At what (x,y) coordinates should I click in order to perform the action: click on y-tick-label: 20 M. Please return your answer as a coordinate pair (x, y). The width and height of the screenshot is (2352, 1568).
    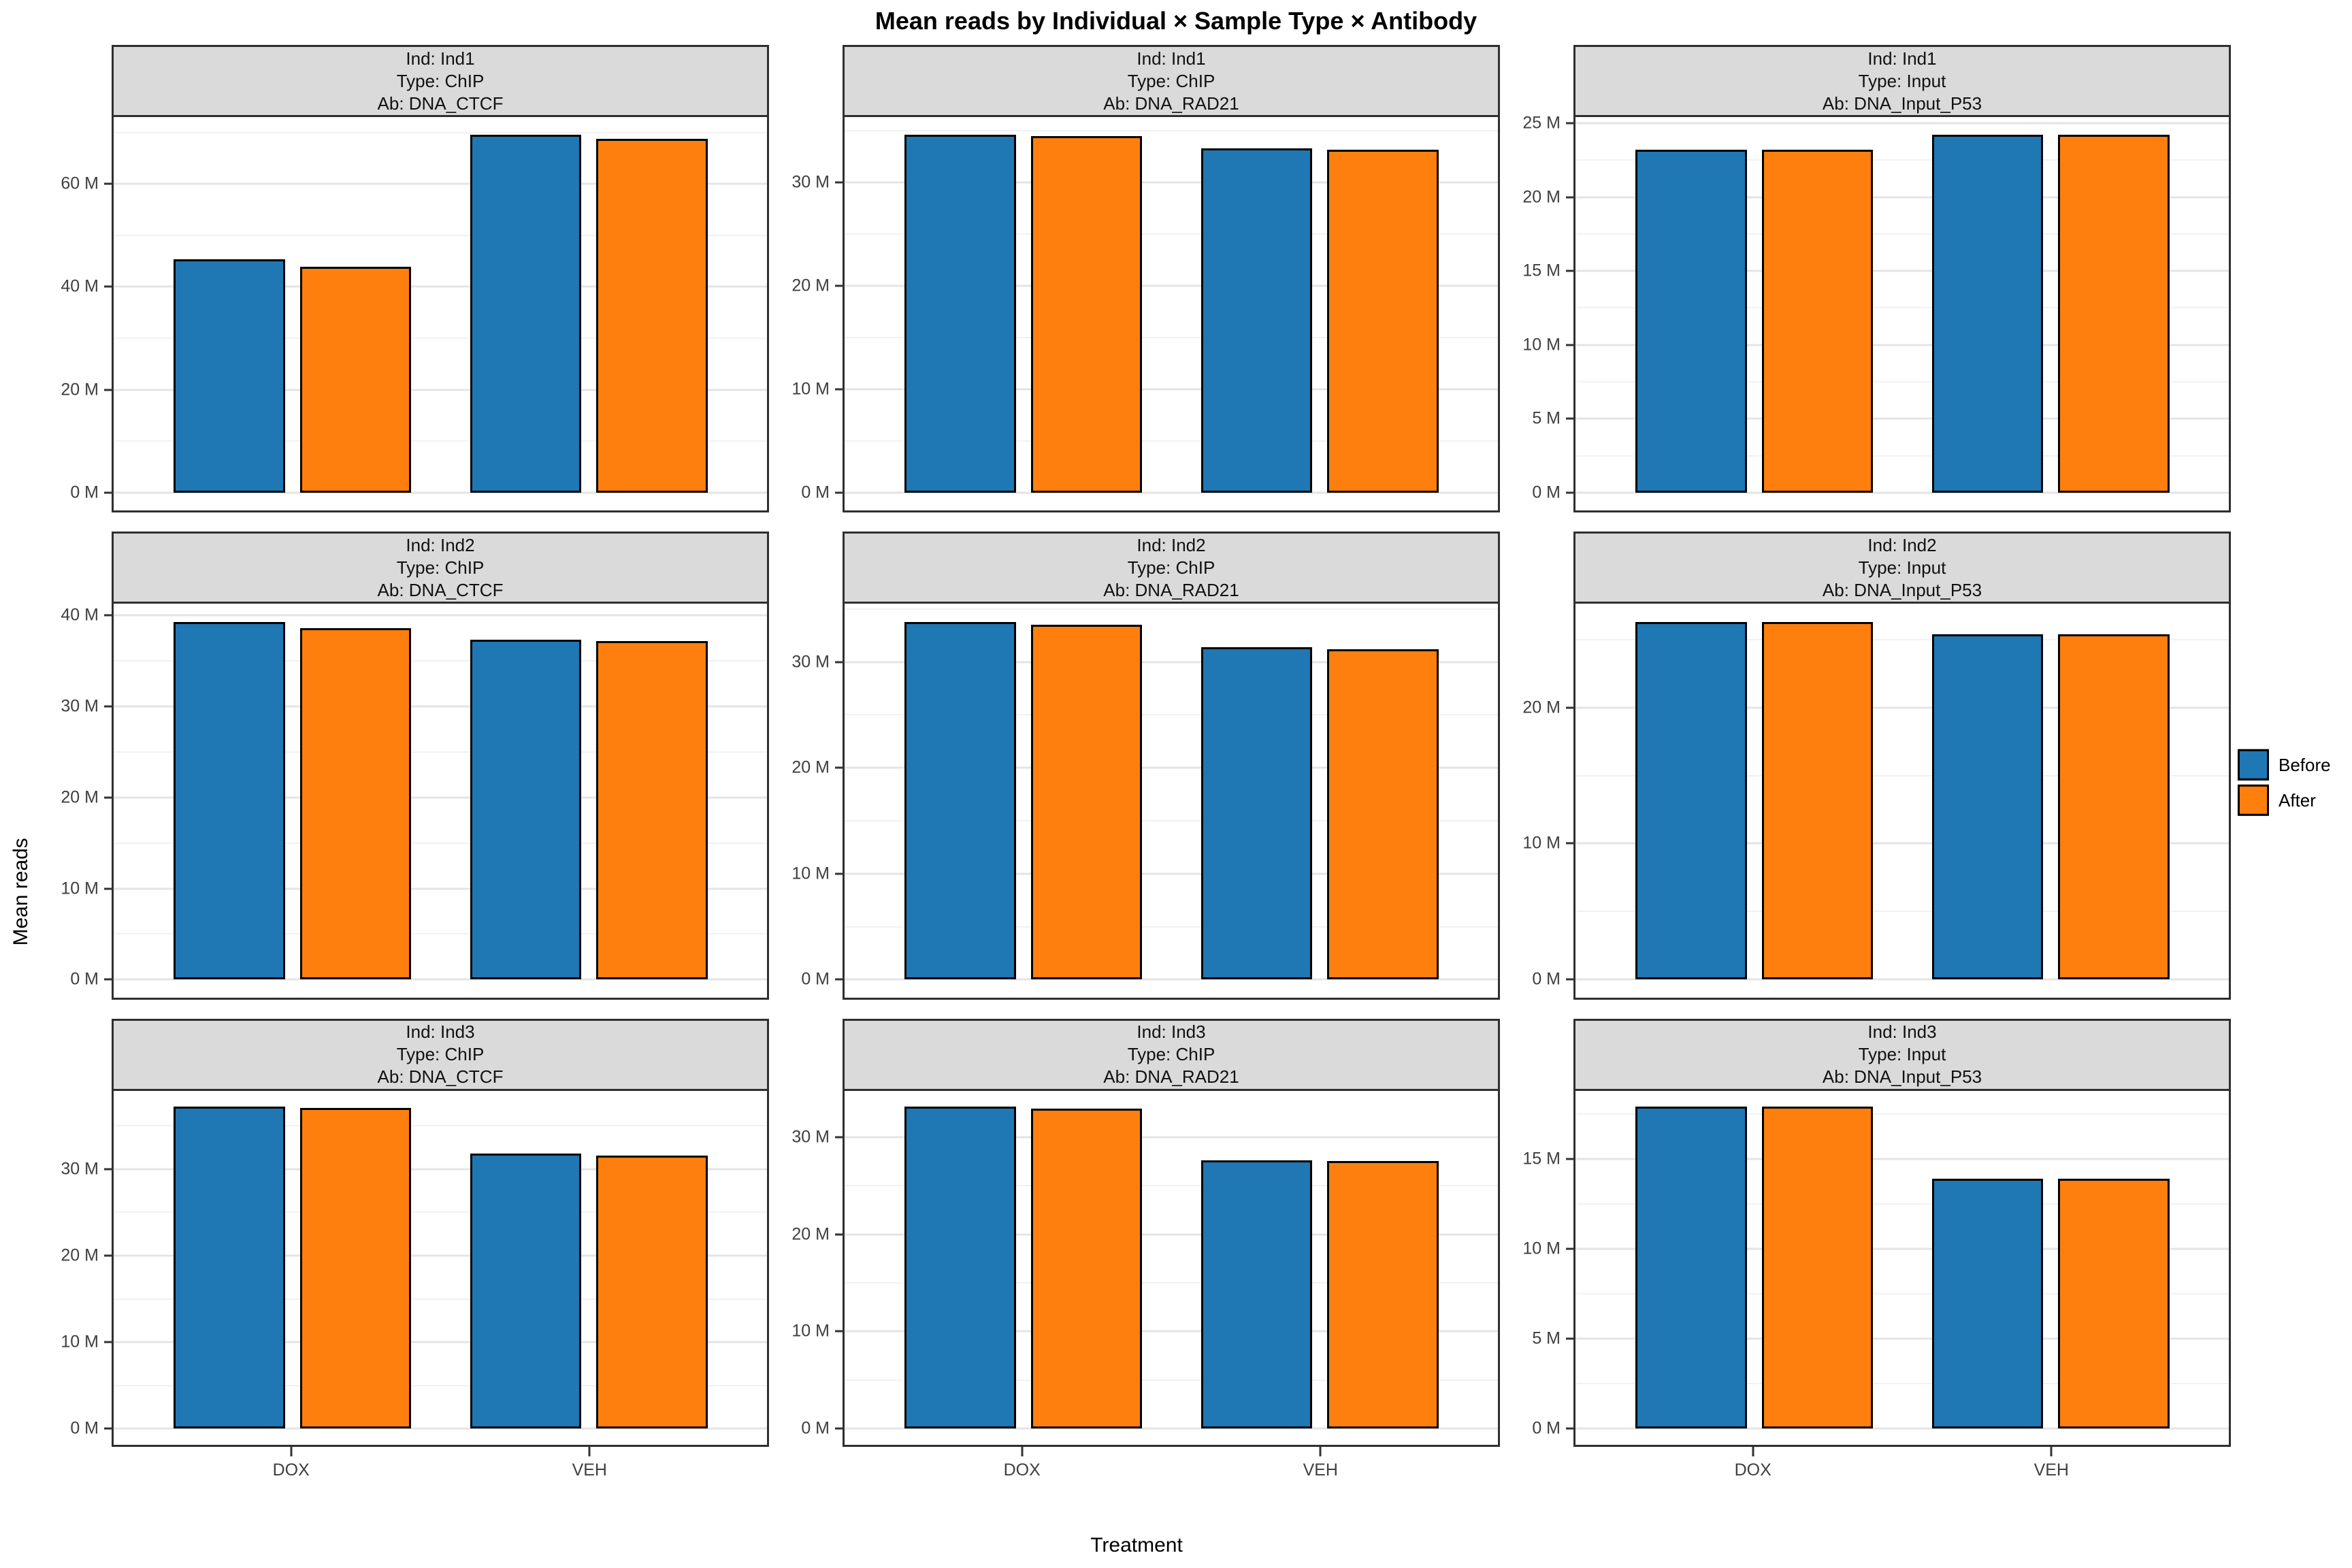
    Looking at the image, I should click on (810, 285).